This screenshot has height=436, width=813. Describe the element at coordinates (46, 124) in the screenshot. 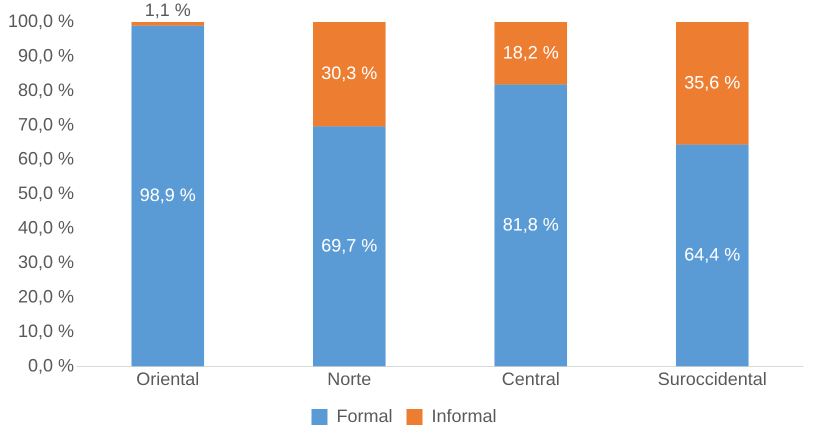

I see `y-tick-label: 70,0 %` at that location.